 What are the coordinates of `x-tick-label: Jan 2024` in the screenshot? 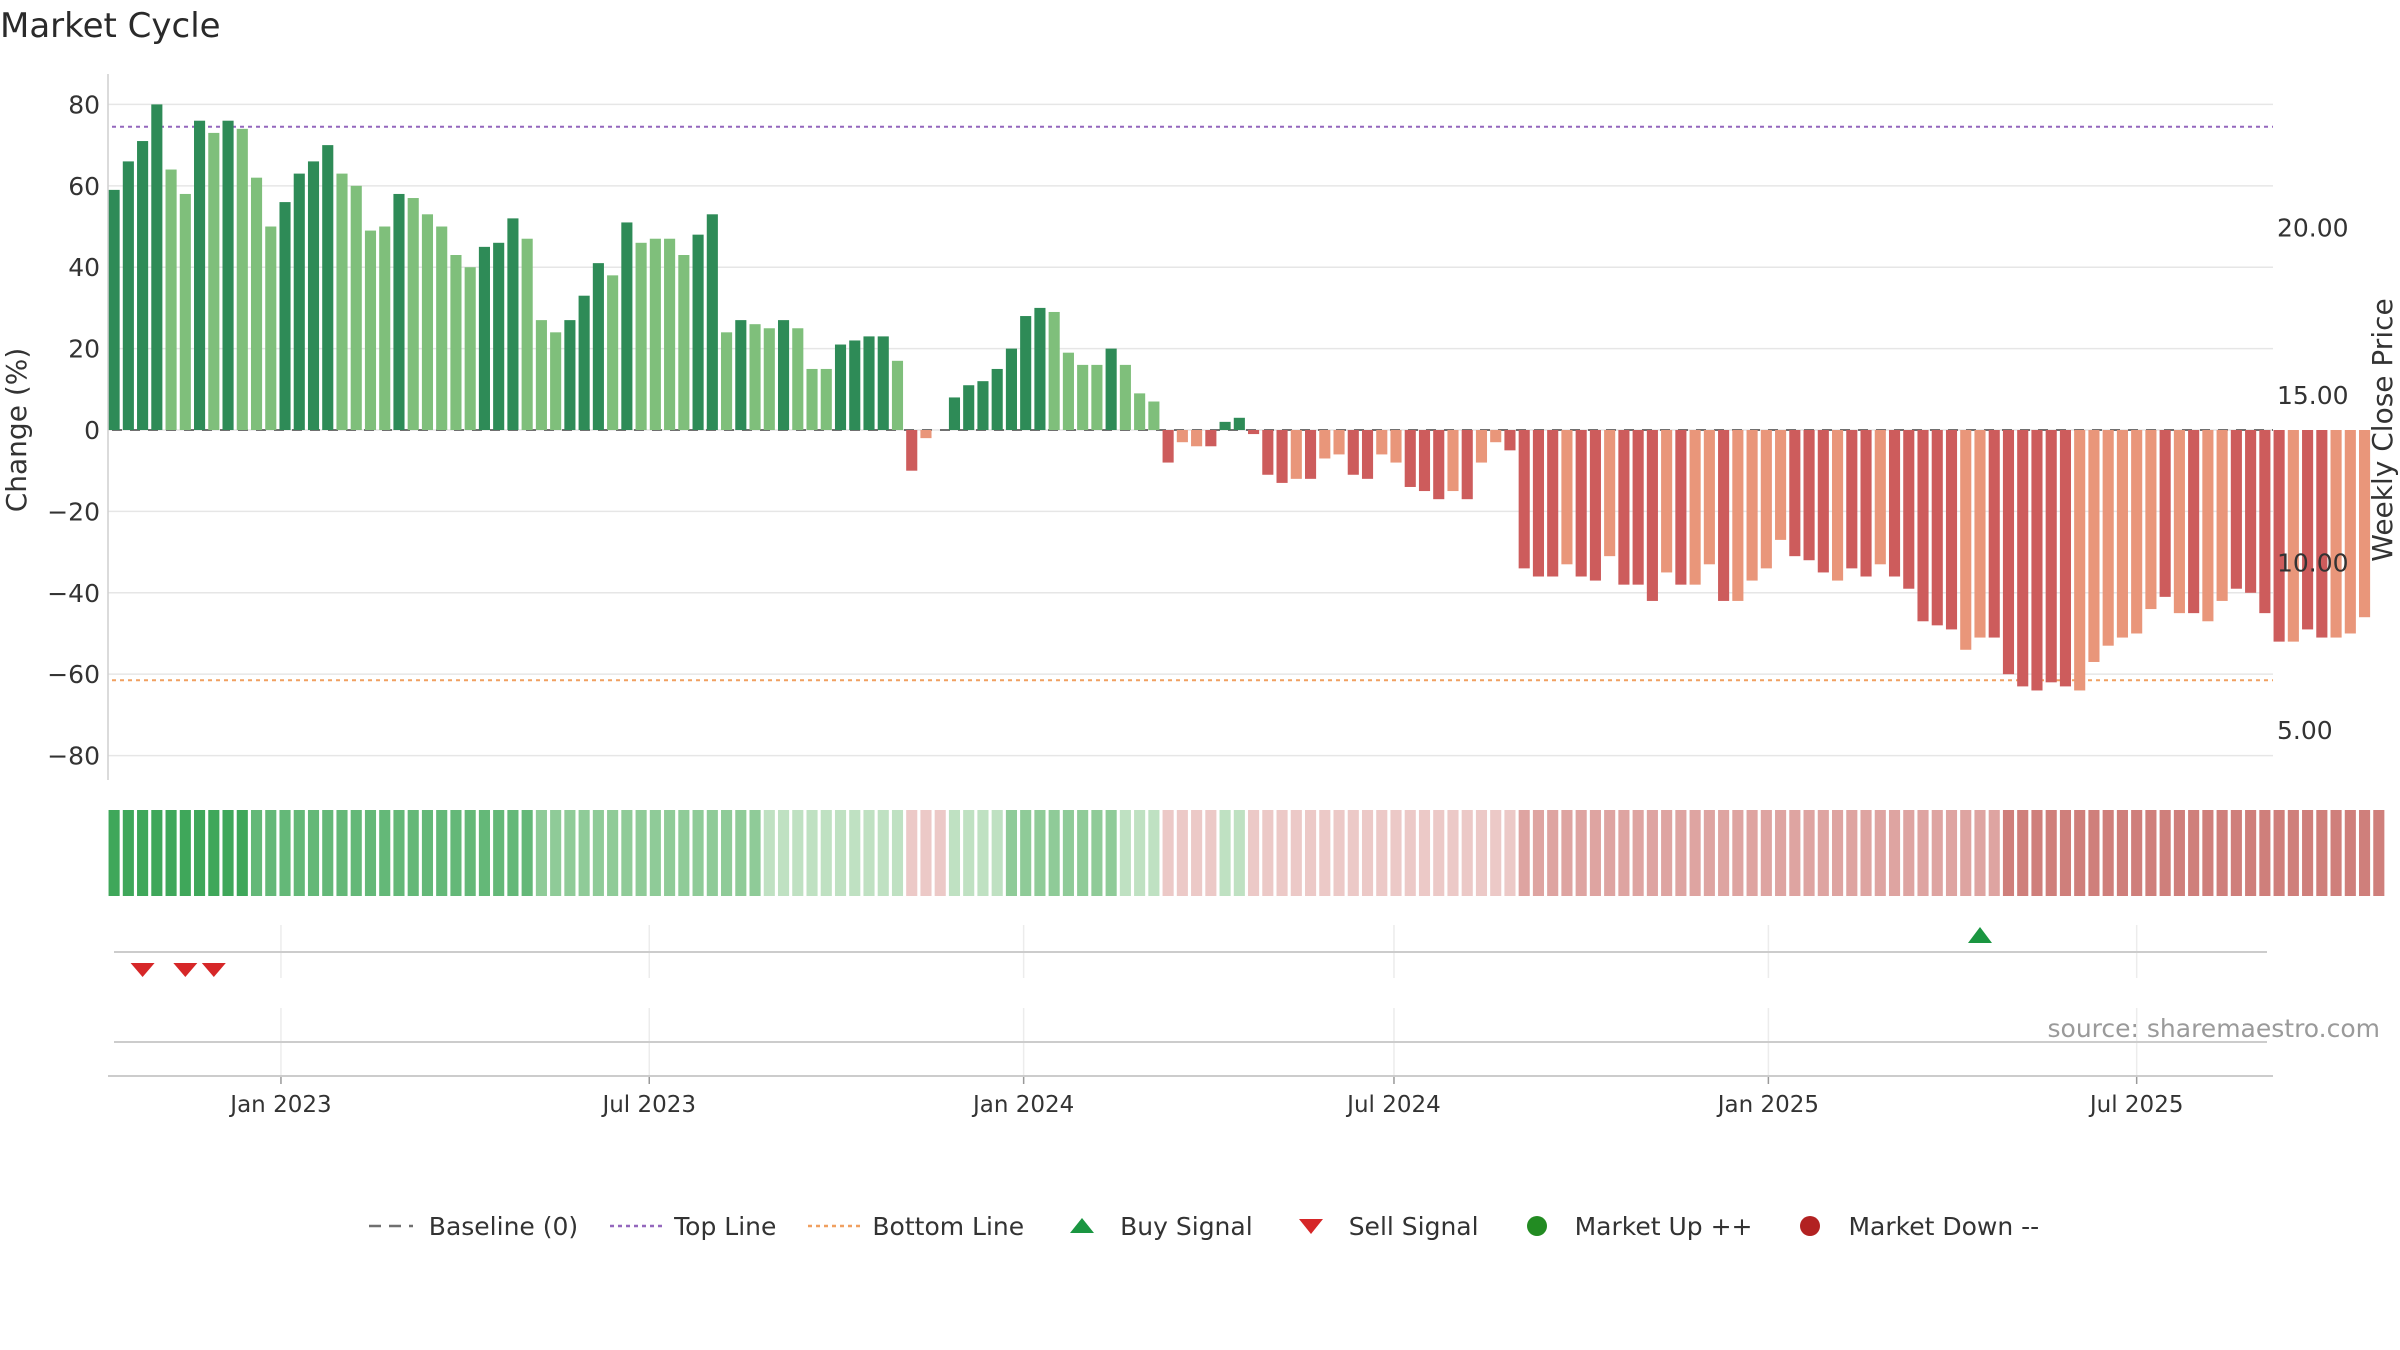 It's located at (1022, 1105).